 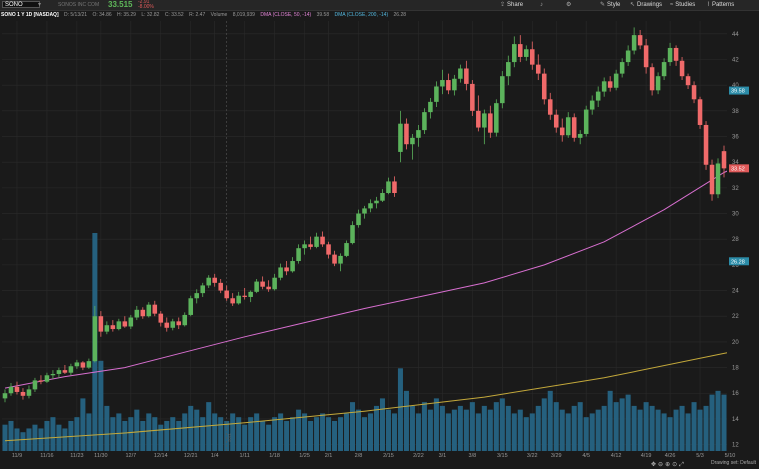 What do you see at coordinates (30, 15) in the screenshot?
I see `chart-title: SONO 1 Y 1D [NASDAQ]` at bounding box center [30, 15].